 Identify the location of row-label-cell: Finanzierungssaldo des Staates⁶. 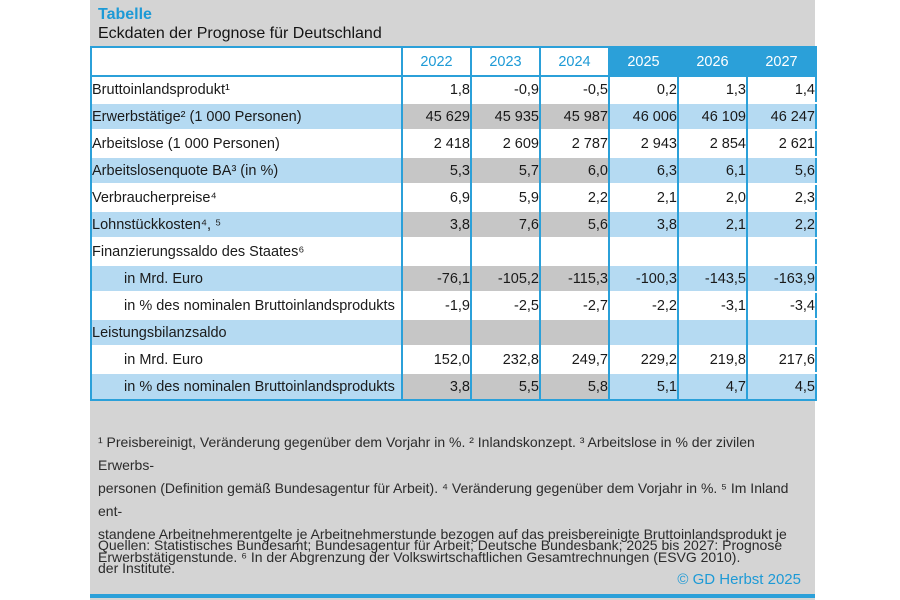
(246, 251).